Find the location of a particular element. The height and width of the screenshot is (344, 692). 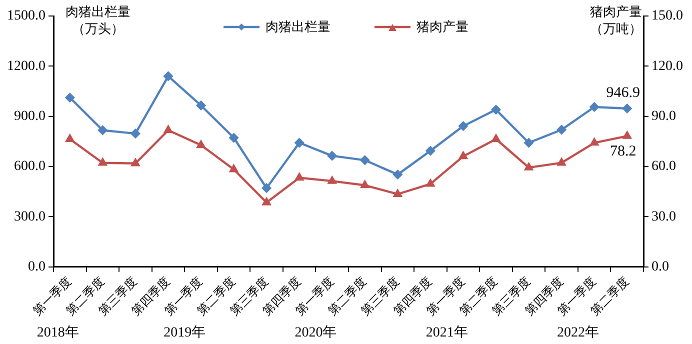

y-tick-label: 900.0 is located at coordinates (30, 116).